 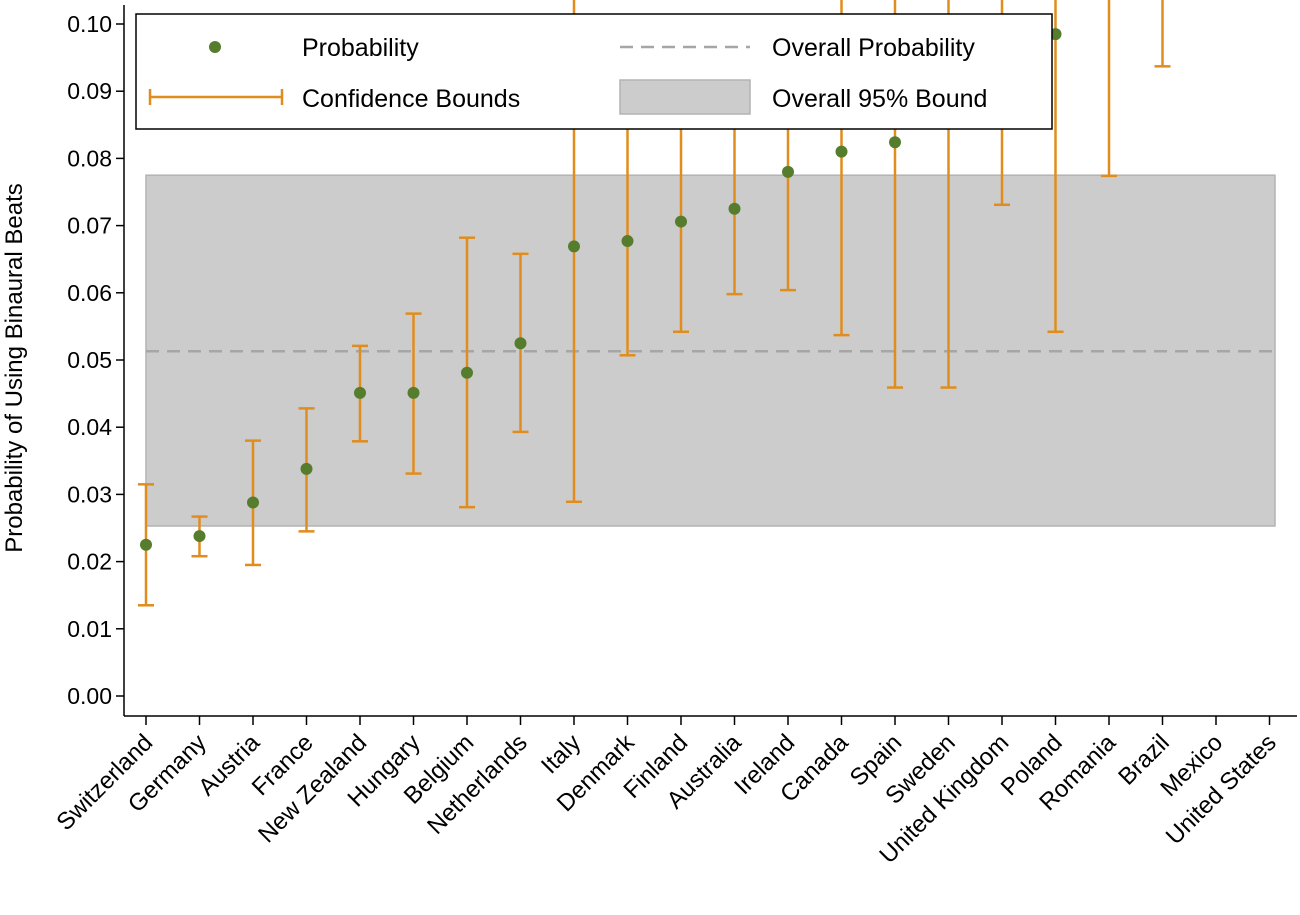 What do you see at coordinates (89, 494) in the screenshot?
I see `y-tick-label: 0.03` at bounding box center [89, 494].